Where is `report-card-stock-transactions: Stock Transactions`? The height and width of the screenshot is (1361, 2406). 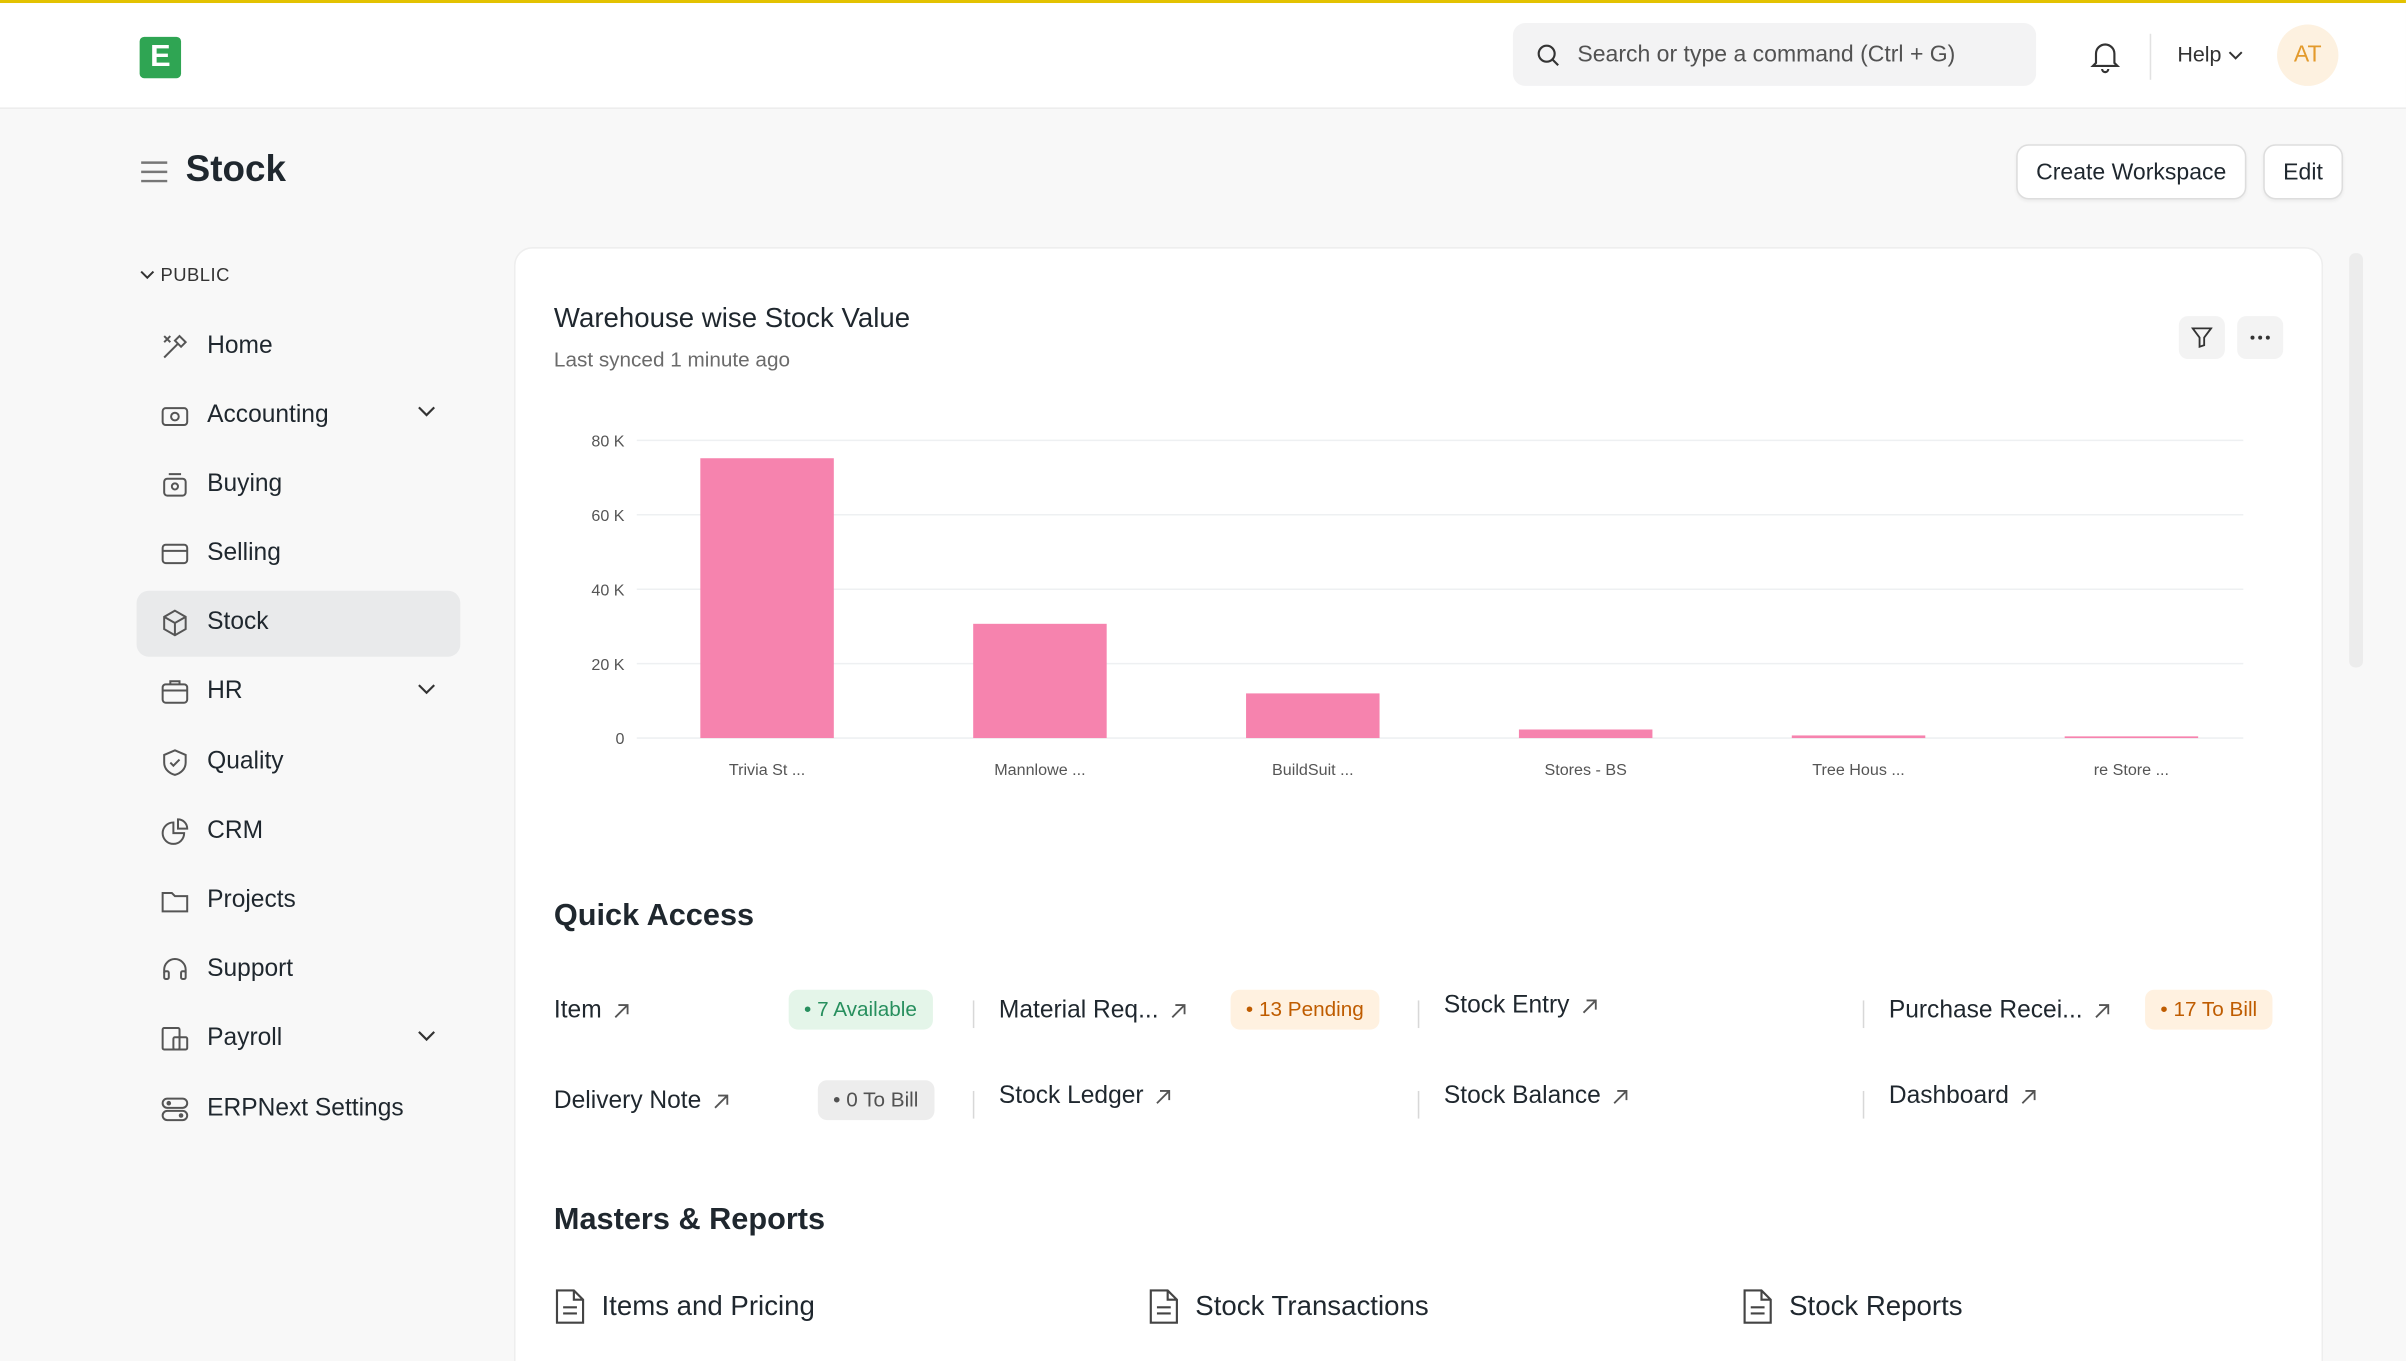 report-card-stock-transactions: Stock Transactions is located at coordinates (1288, 1306).